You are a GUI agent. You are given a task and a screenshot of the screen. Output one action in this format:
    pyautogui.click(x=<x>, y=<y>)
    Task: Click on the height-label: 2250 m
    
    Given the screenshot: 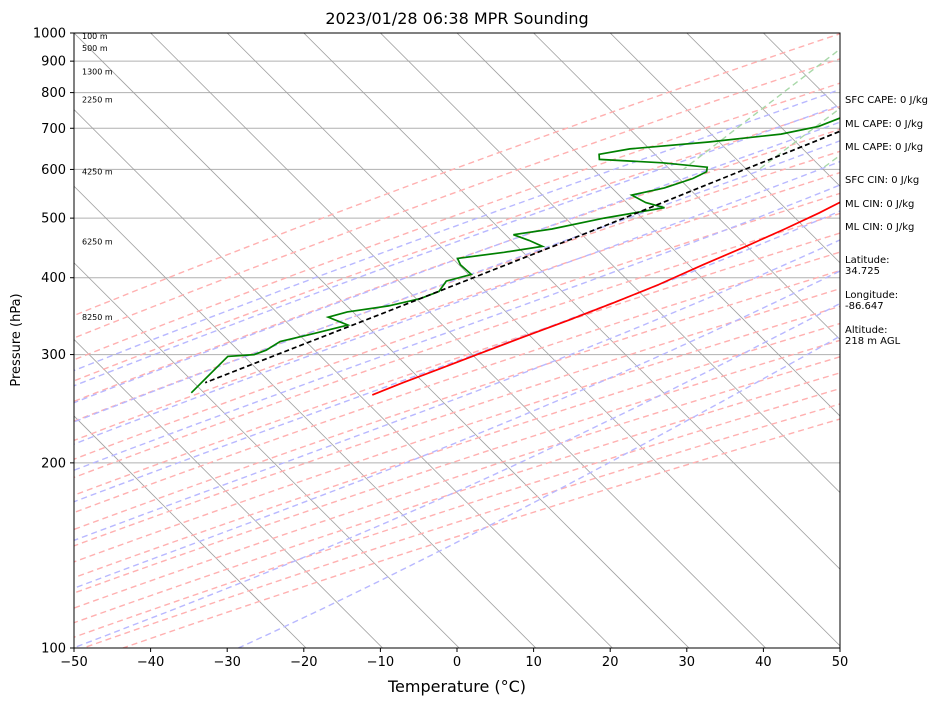 What is the action you would take?
    pyautogui.click(x=97, y=99)
    